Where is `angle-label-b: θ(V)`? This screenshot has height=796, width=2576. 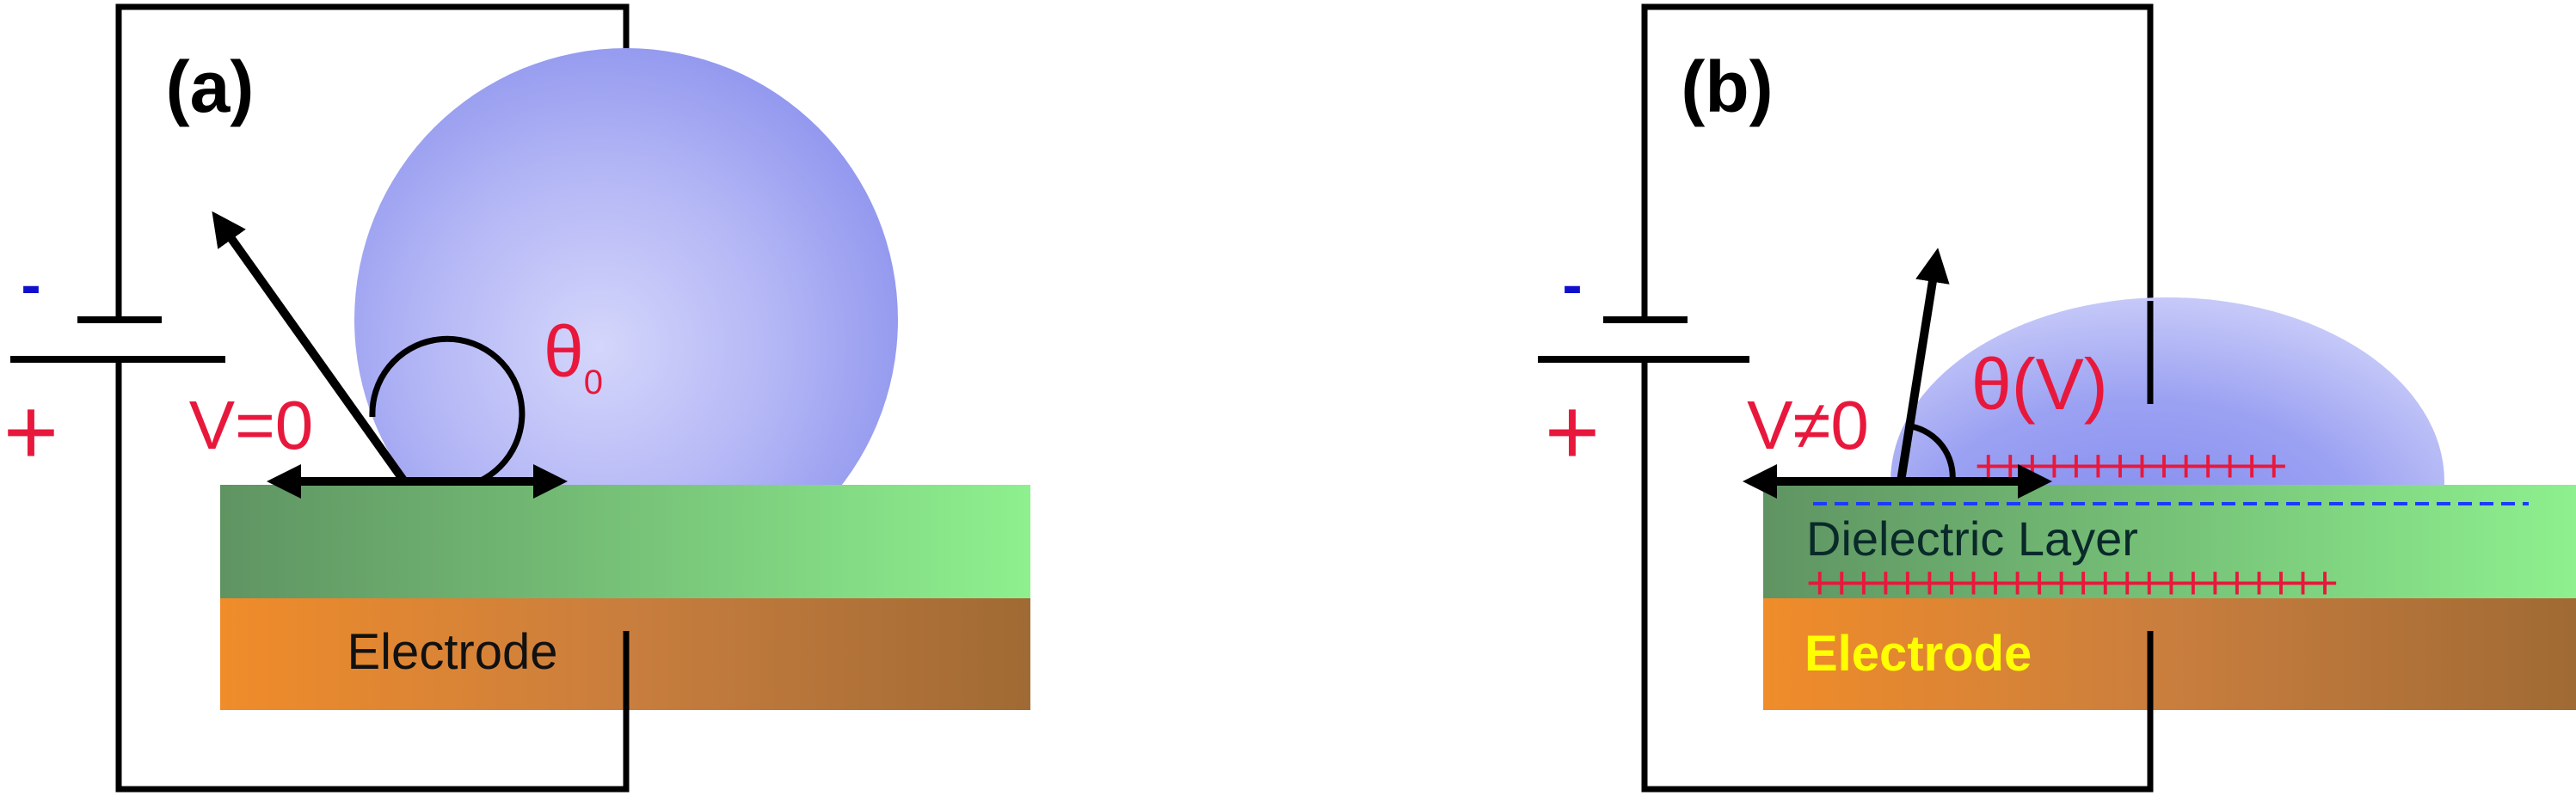 angle-label-b: θ(V) is located at coordinates (2039, 384).